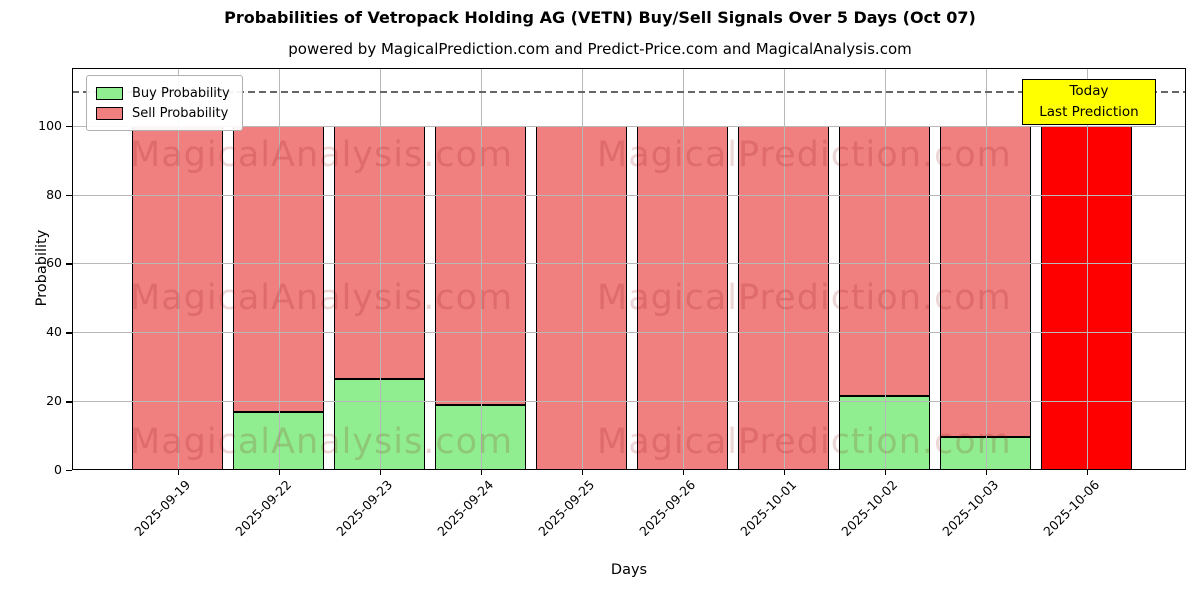 This screenshot has height=600, width=1200. I want to click on x-tick-label-text: 2025-10-06, so click(1071, 508).